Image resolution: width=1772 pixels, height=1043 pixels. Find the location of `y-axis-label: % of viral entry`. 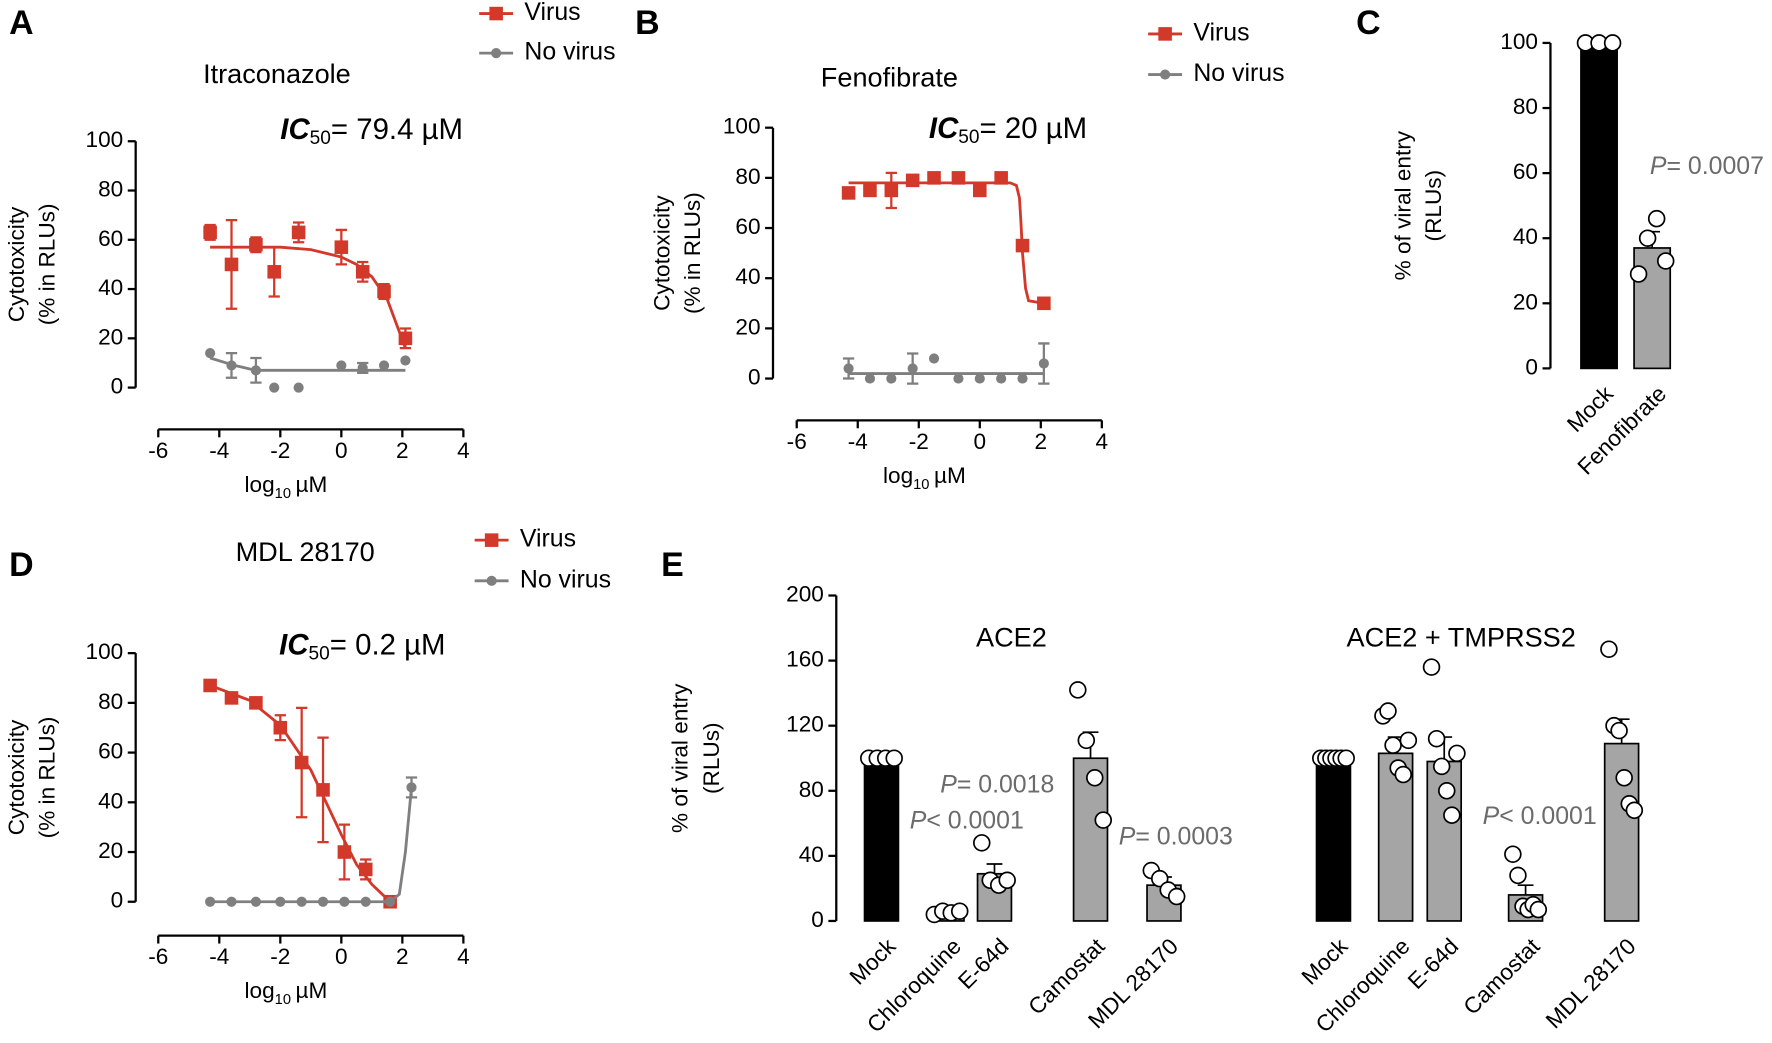

y-axis-label: % of viral entry is located at coordinates (1403, 205).